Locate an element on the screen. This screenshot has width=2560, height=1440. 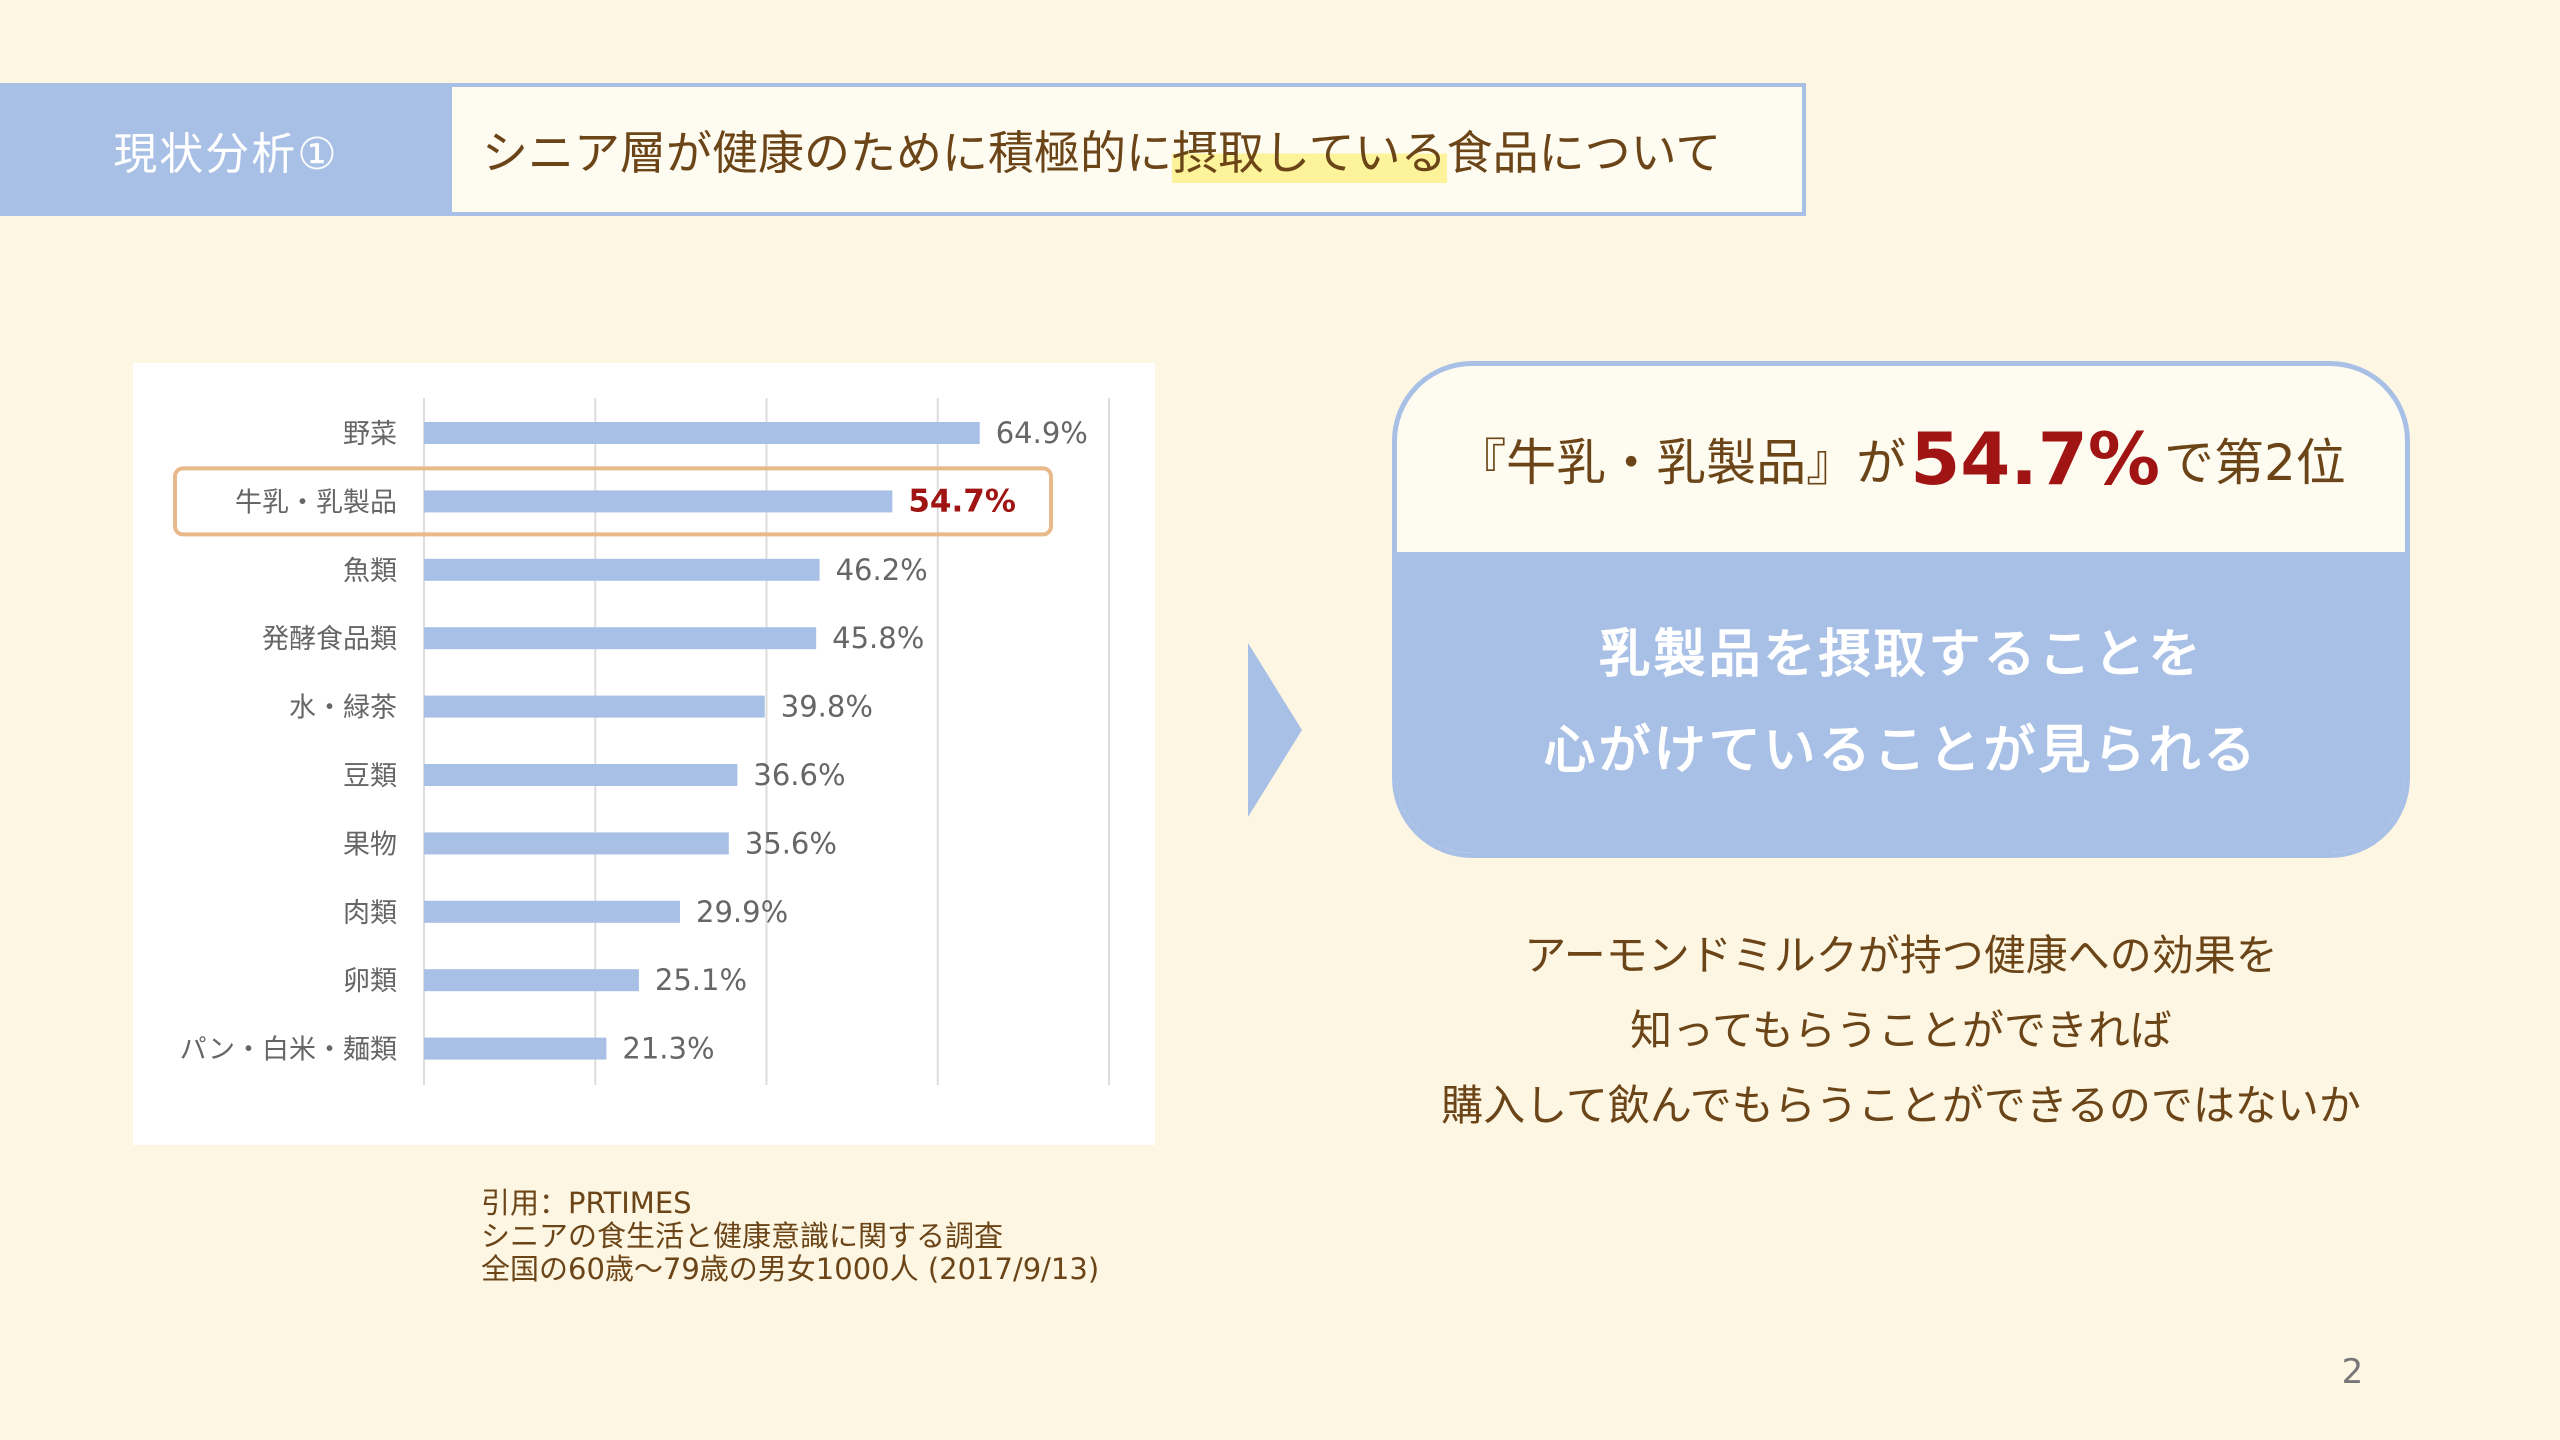
page-title-highlight: 摂取している is located at coordinates (1309, 149).